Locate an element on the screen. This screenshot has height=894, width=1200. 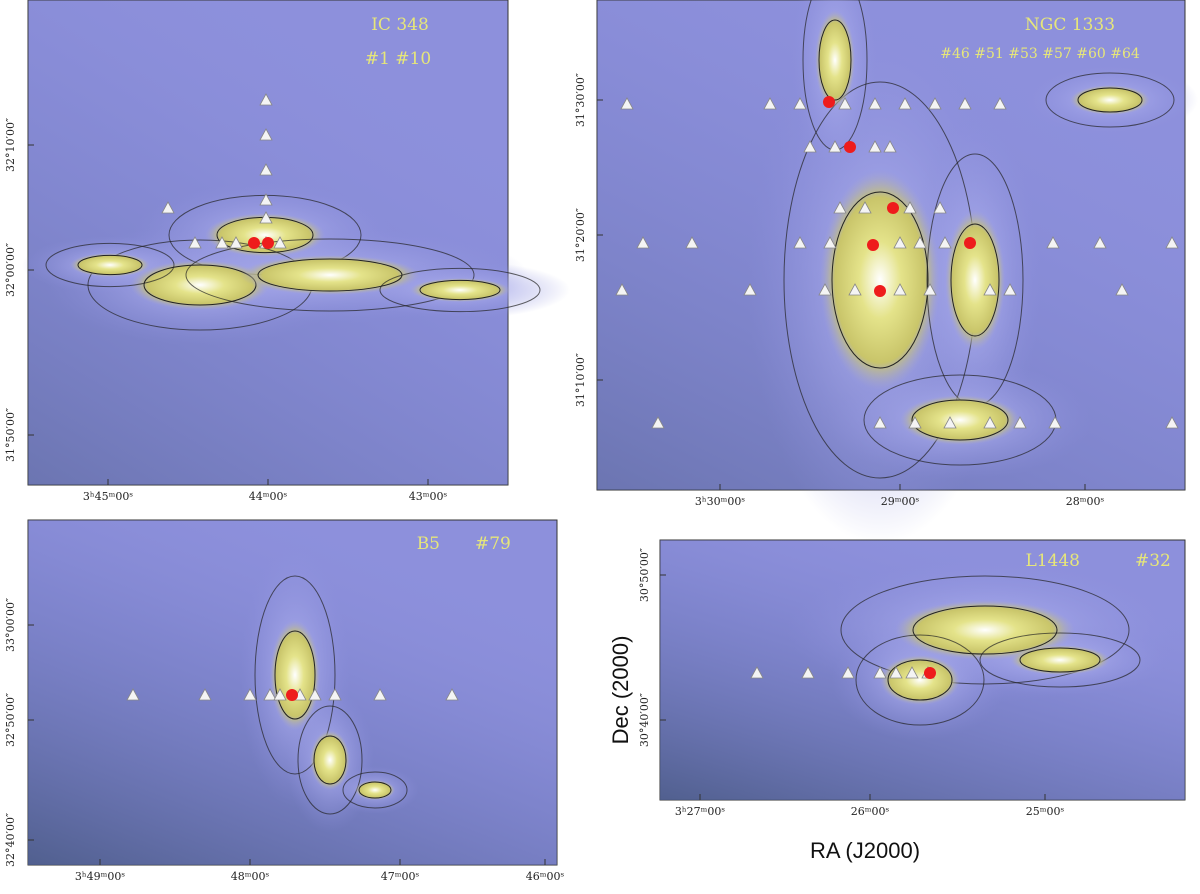
x-tick-label: 3ʰ30ᵐ00ˢ is located at coordinates (720, 501).